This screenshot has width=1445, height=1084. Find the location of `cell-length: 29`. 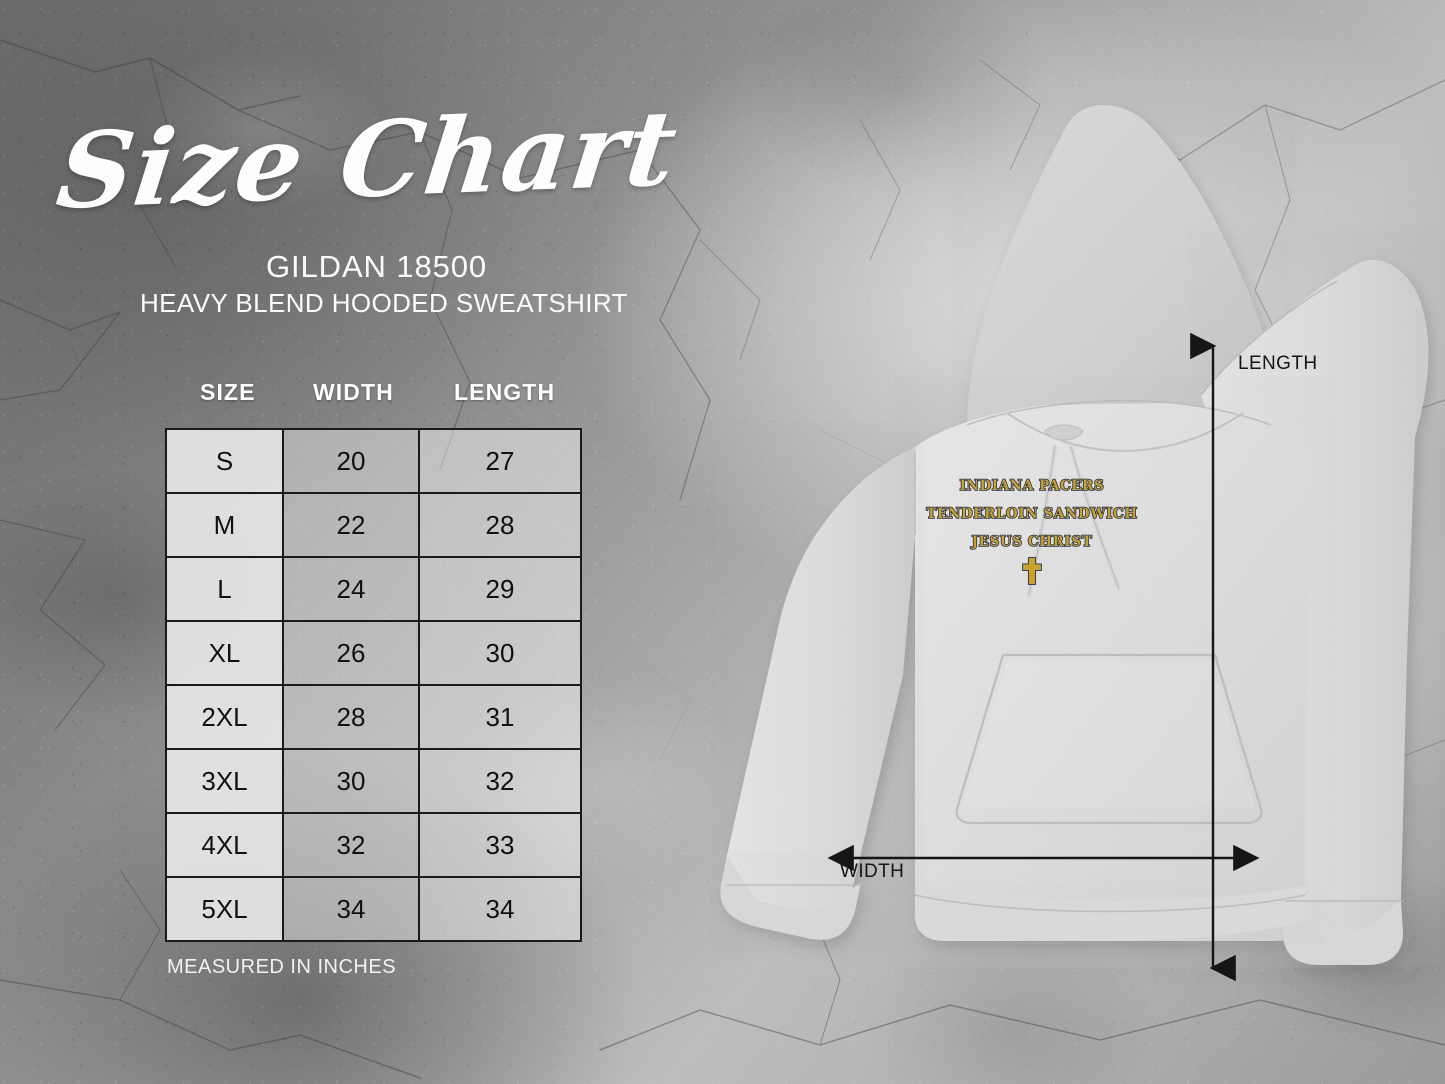

cell-length: 29 is located at coordinates (500, 589).